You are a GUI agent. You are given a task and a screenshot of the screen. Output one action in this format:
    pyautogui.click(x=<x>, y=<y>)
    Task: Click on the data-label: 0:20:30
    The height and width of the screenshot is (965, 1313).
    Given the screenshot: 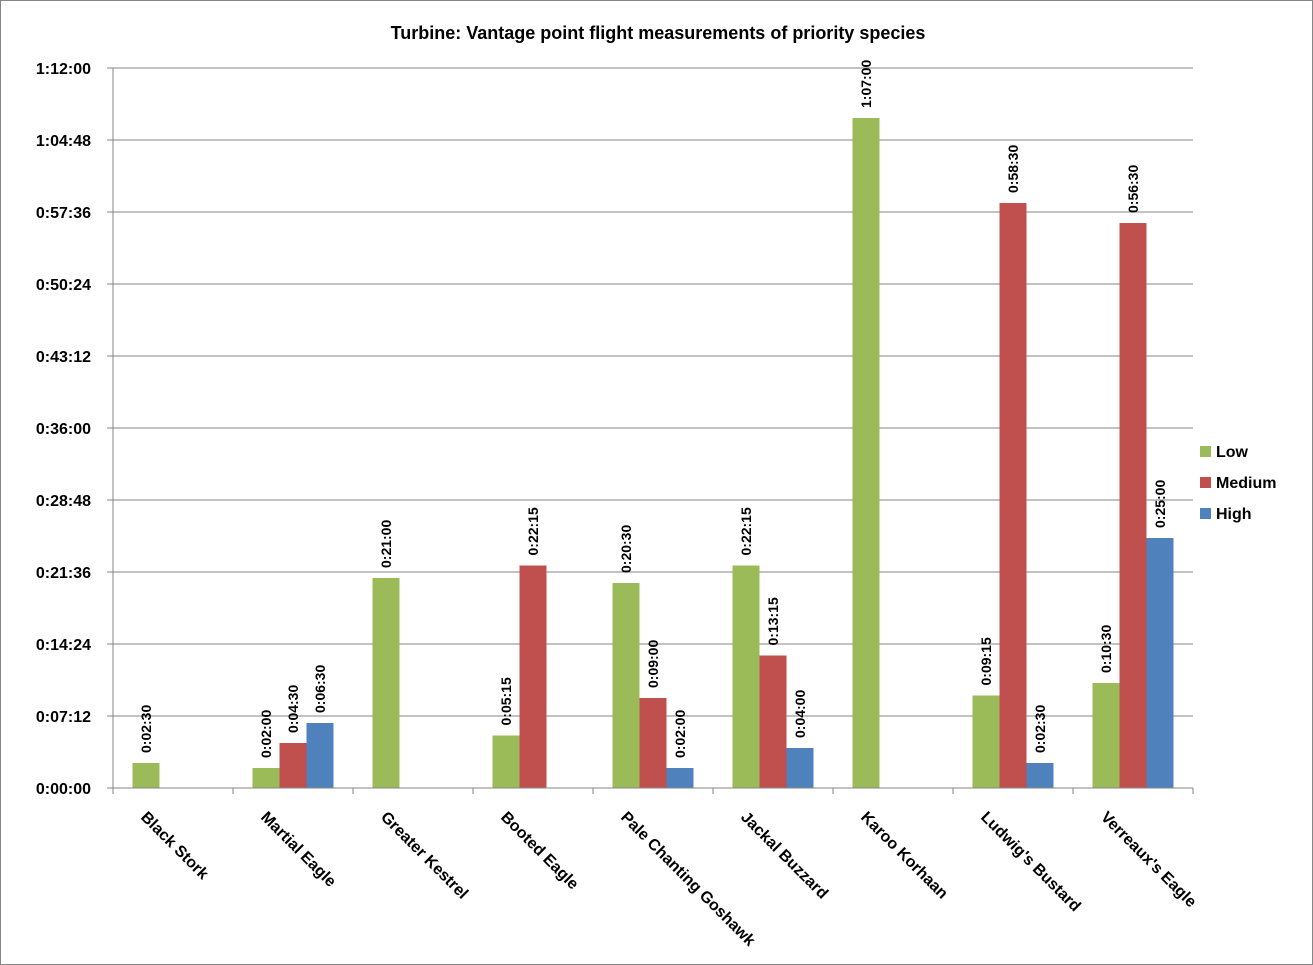 What is the action you would take?
    pyautogui.click(x=626, y=549)
    